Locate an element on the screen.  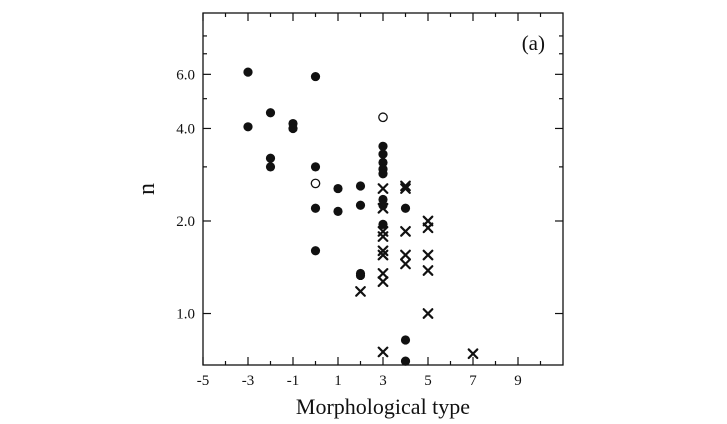
y-axis-label: n is located at coordinates (147, 189).